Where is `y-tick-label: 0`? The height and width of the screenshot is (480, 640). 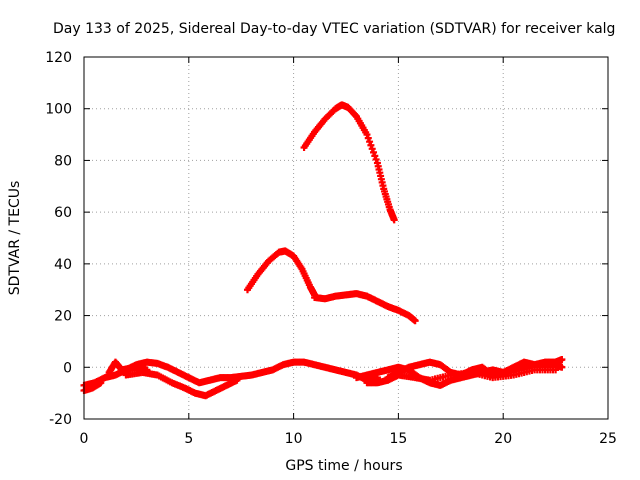 y-tick-label: 0 is located at coordinates (67, 368).